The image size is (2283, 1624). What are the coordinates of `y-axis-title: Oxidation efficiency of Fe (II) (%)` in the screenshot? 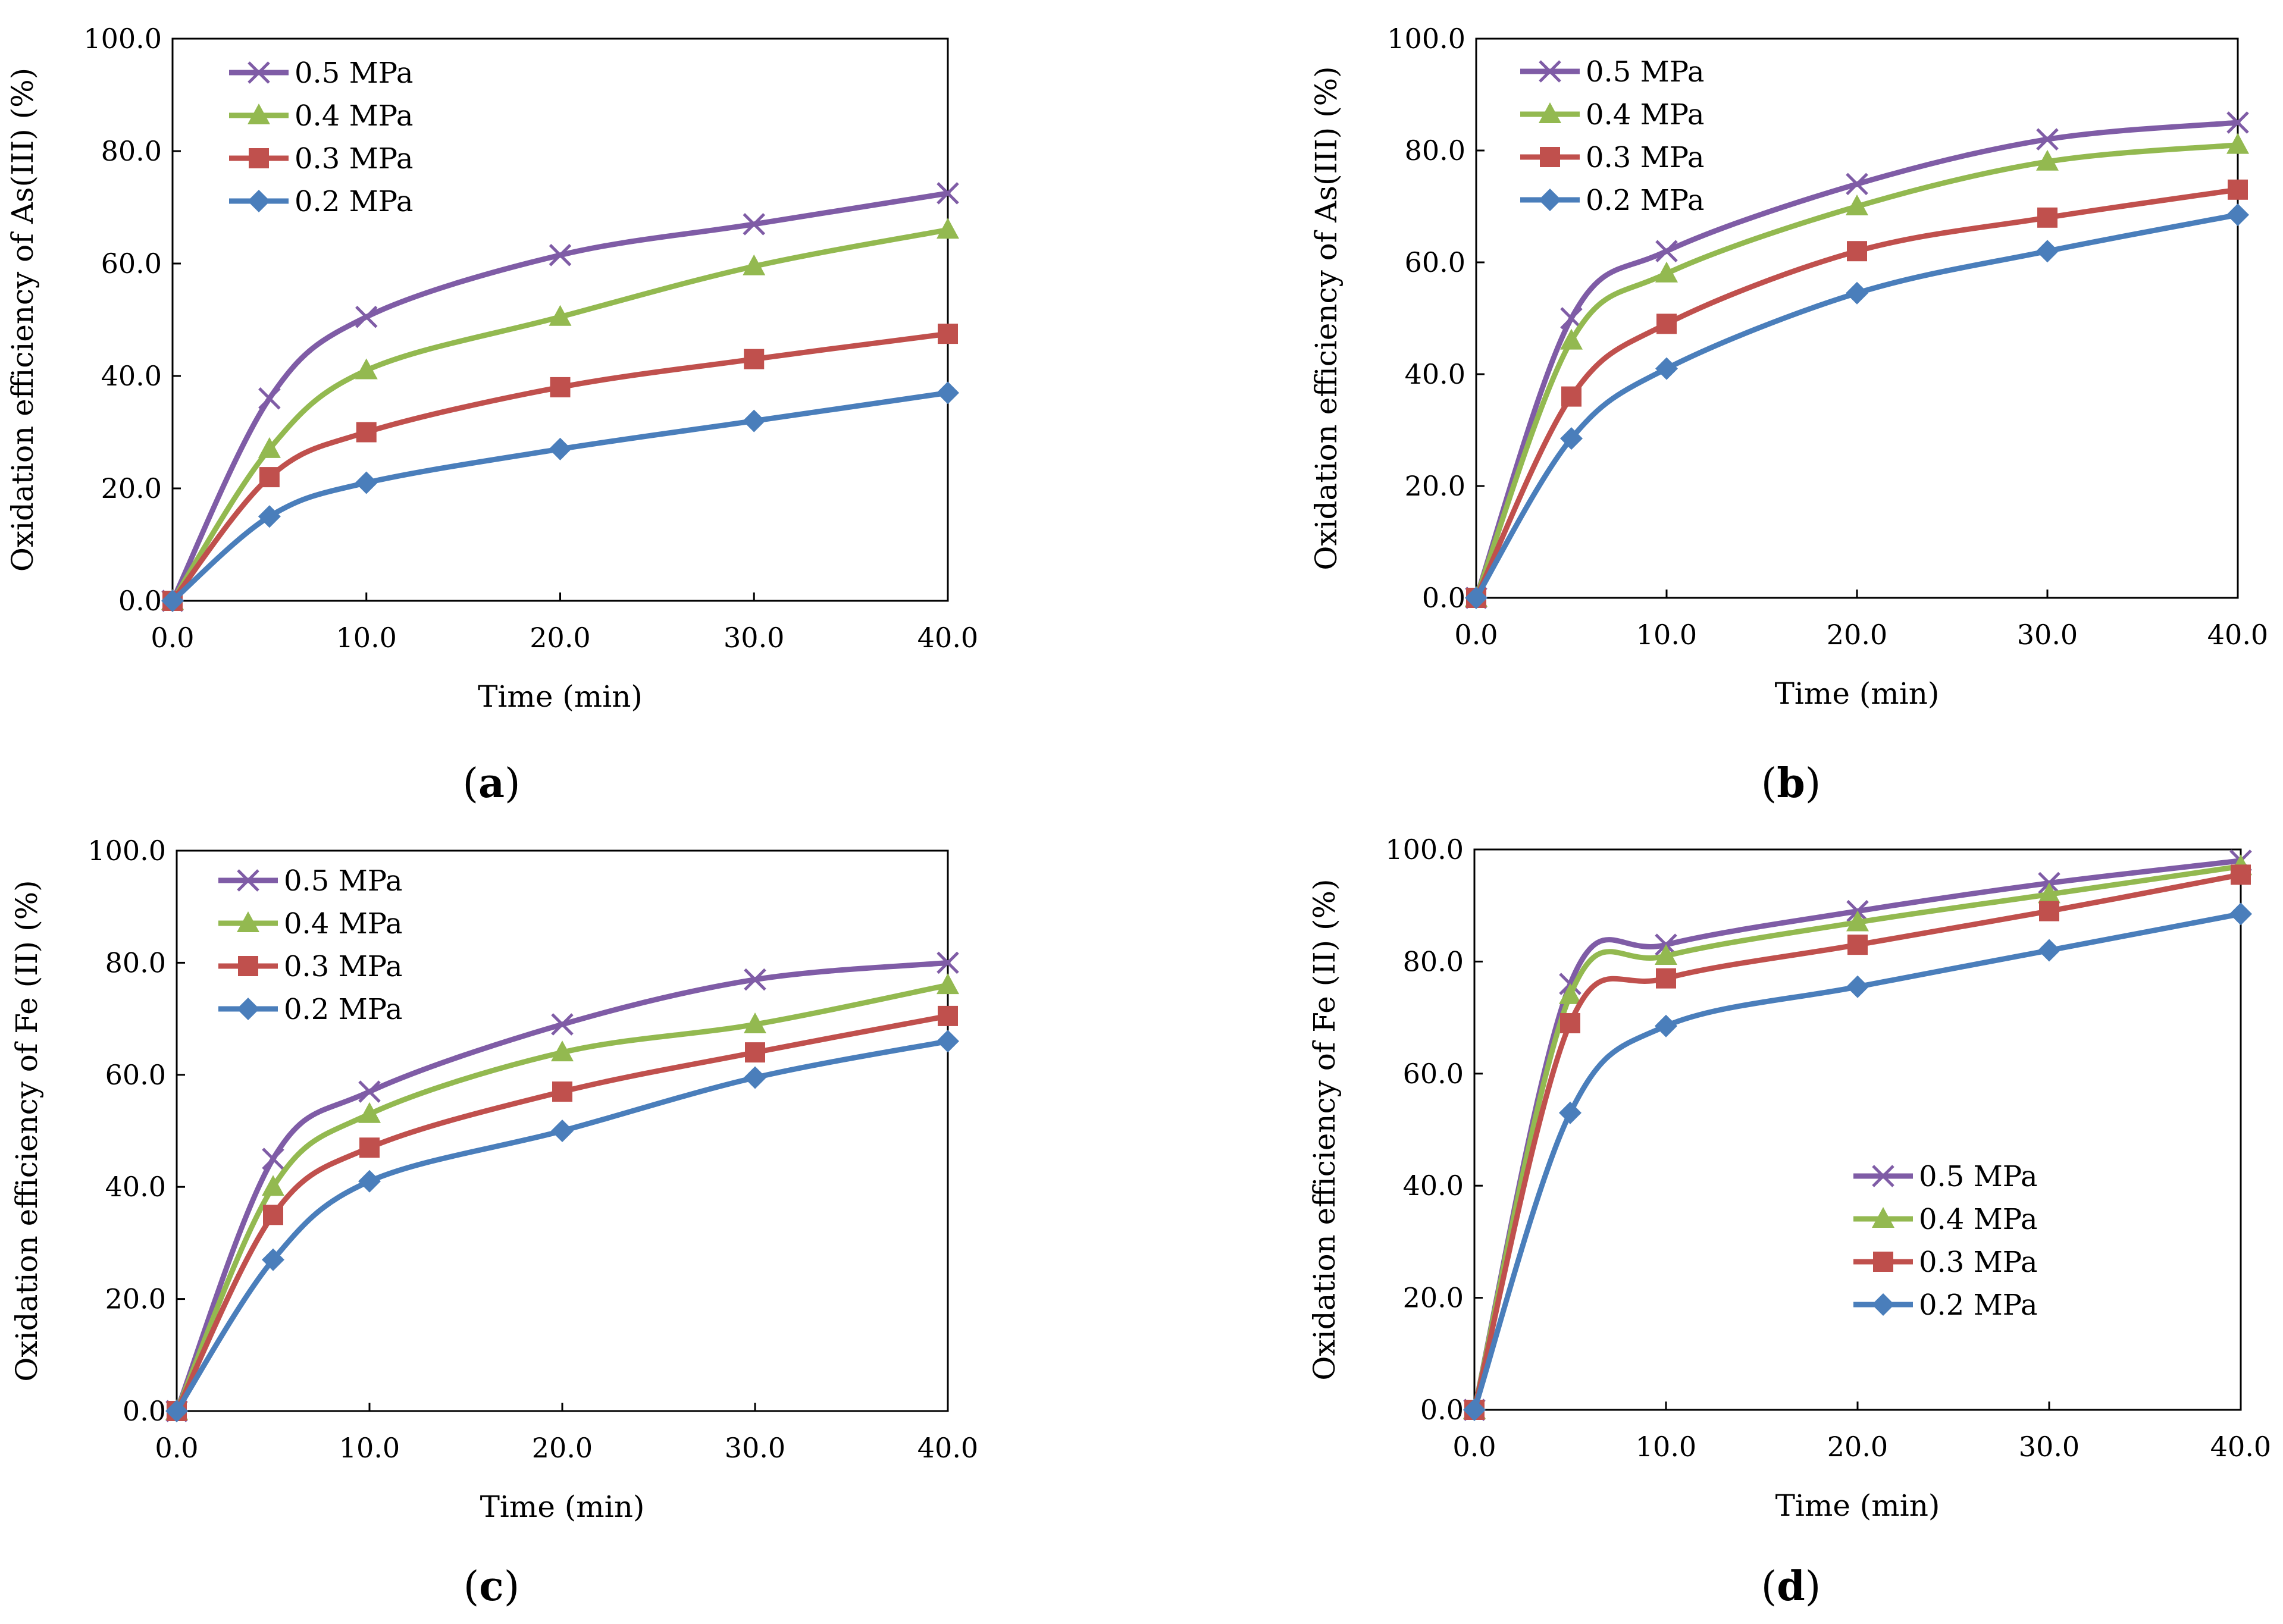 It's located at (1324, 1129).